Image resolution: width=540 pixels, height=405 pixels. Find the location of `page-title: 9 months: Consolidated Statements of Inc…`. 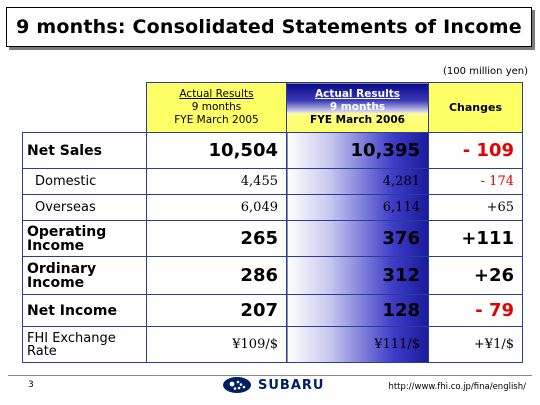

page-title: 9 months: Consolidated Statements of Inc… is located at coordinates (269, 27).